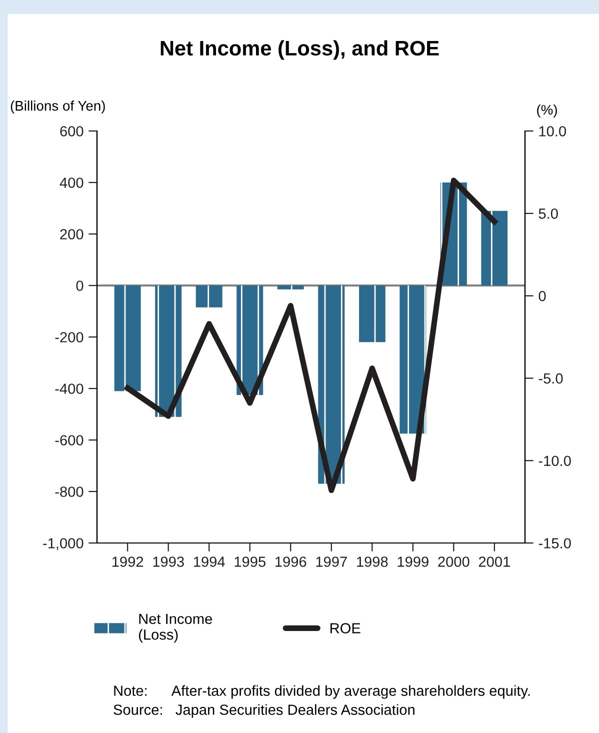 The height and width of the screenshot is (733, 599). I want to click on y-tick-label: -800, so click(69, 491).